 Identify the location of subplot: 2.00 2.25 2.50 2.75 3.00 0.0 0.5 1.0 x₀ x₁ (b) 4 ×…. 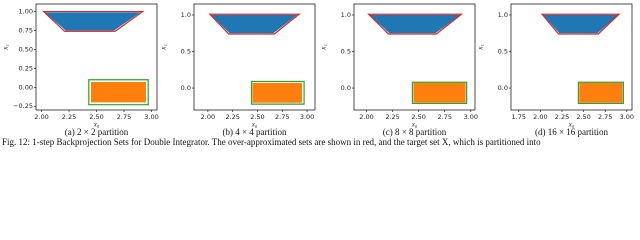
(238, 70).